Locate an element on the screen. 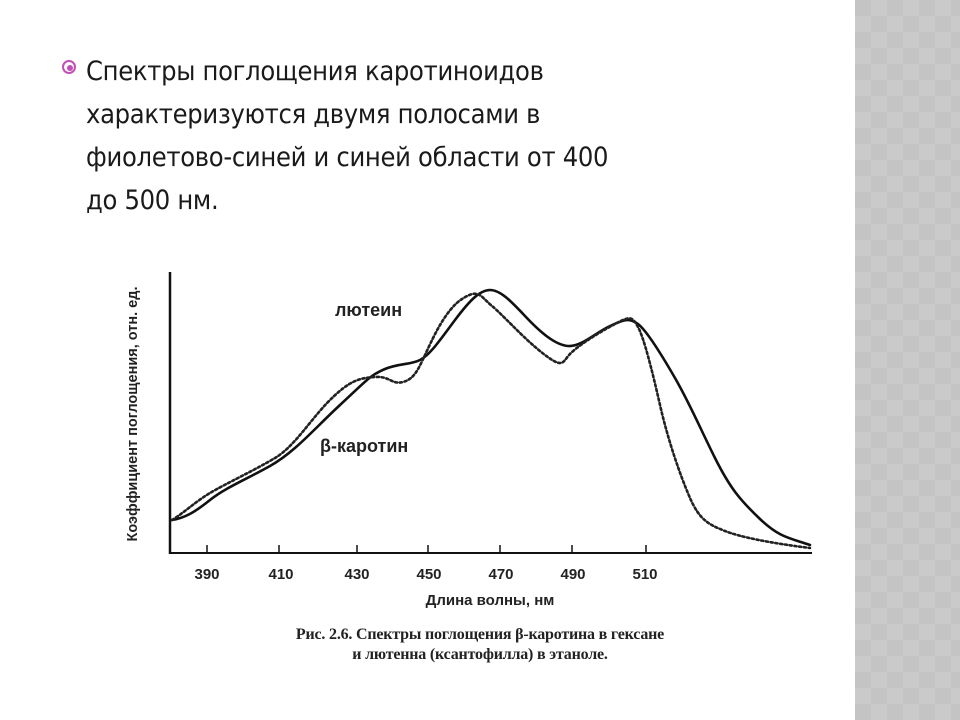  caption-line-2: и лютенна (ксантофилла) в этаноле. is located at coordinates (480, 654).